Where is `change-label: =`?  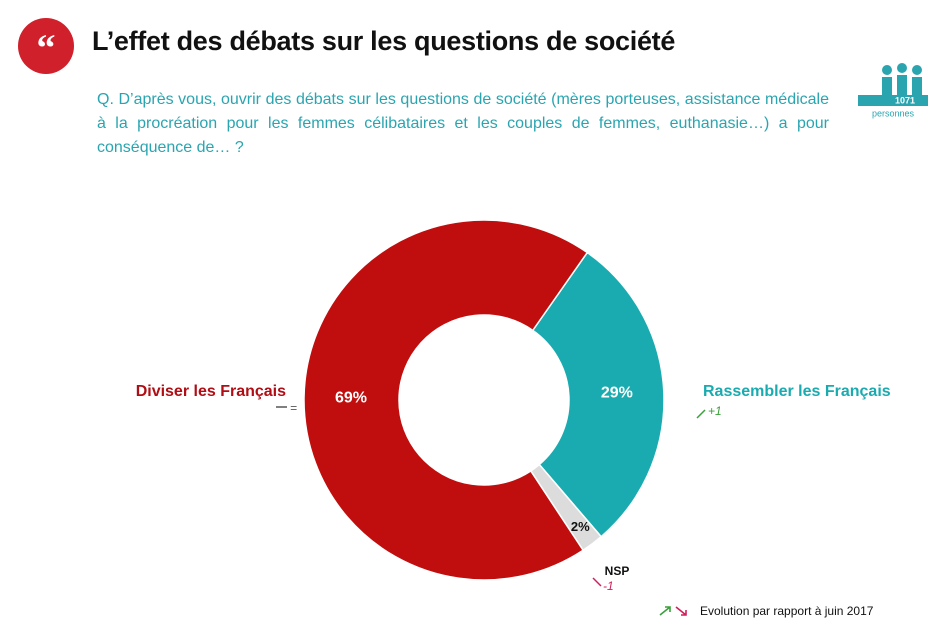
change-label: = is located at coordinates (293, 408).